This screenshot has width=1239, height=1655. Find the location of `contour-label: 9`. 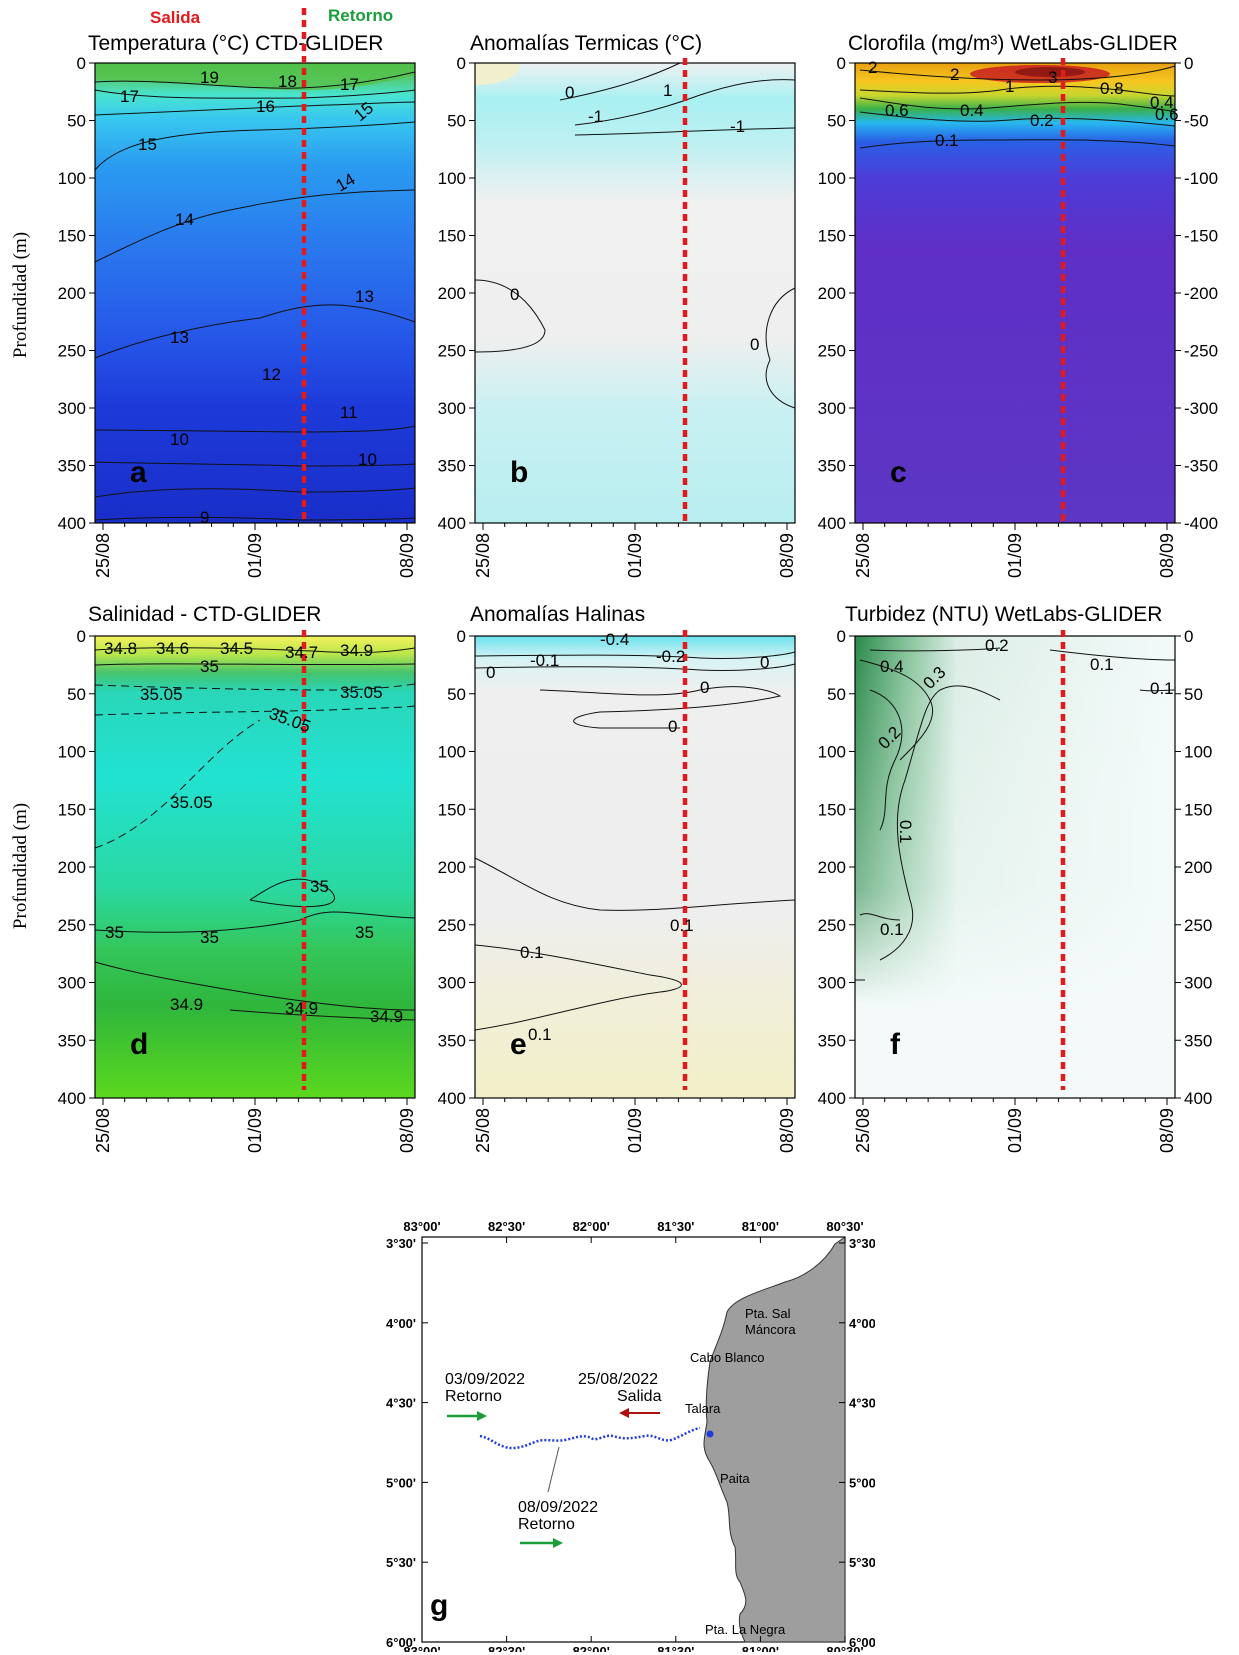

contour-label: 9 is located at coordinates (204, 517).